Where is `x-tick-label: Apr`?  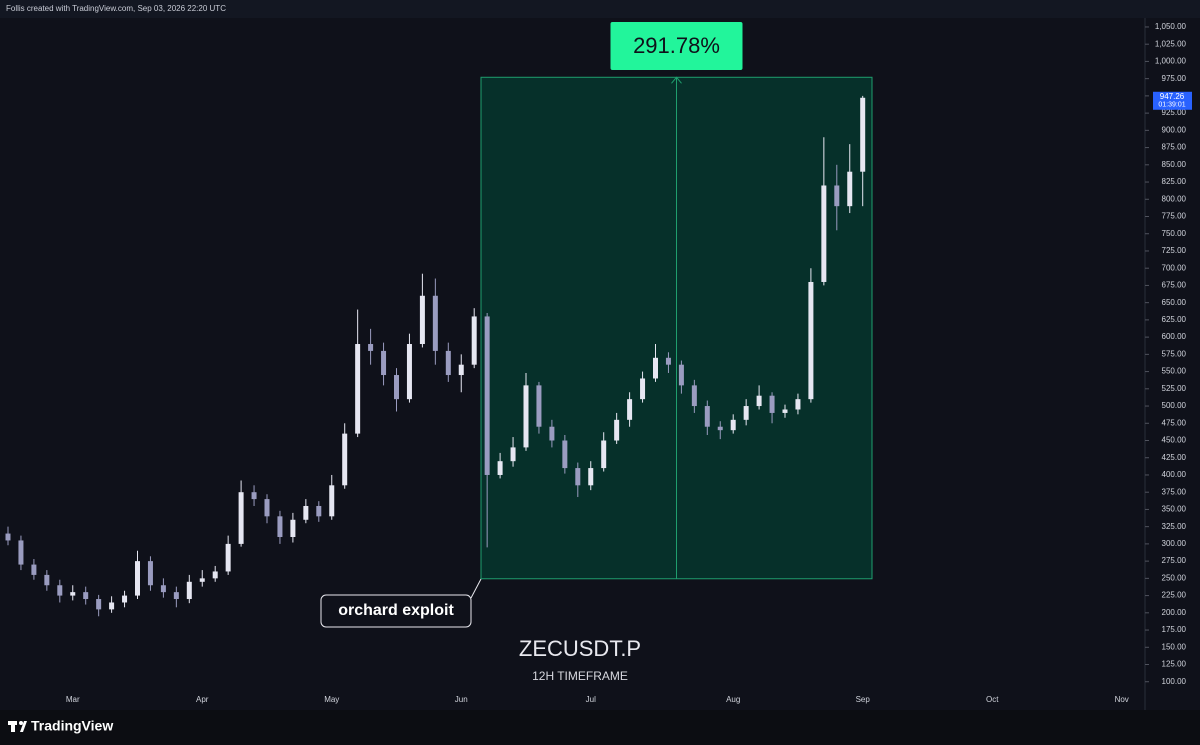 x-tick-label: Apr is located at coordinates (202, 699).